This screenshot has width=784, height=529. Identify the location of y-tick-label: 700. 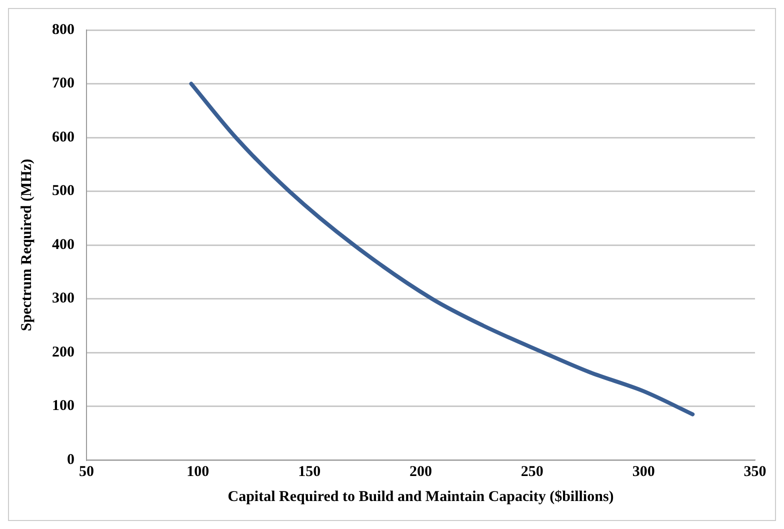
(63, 84).